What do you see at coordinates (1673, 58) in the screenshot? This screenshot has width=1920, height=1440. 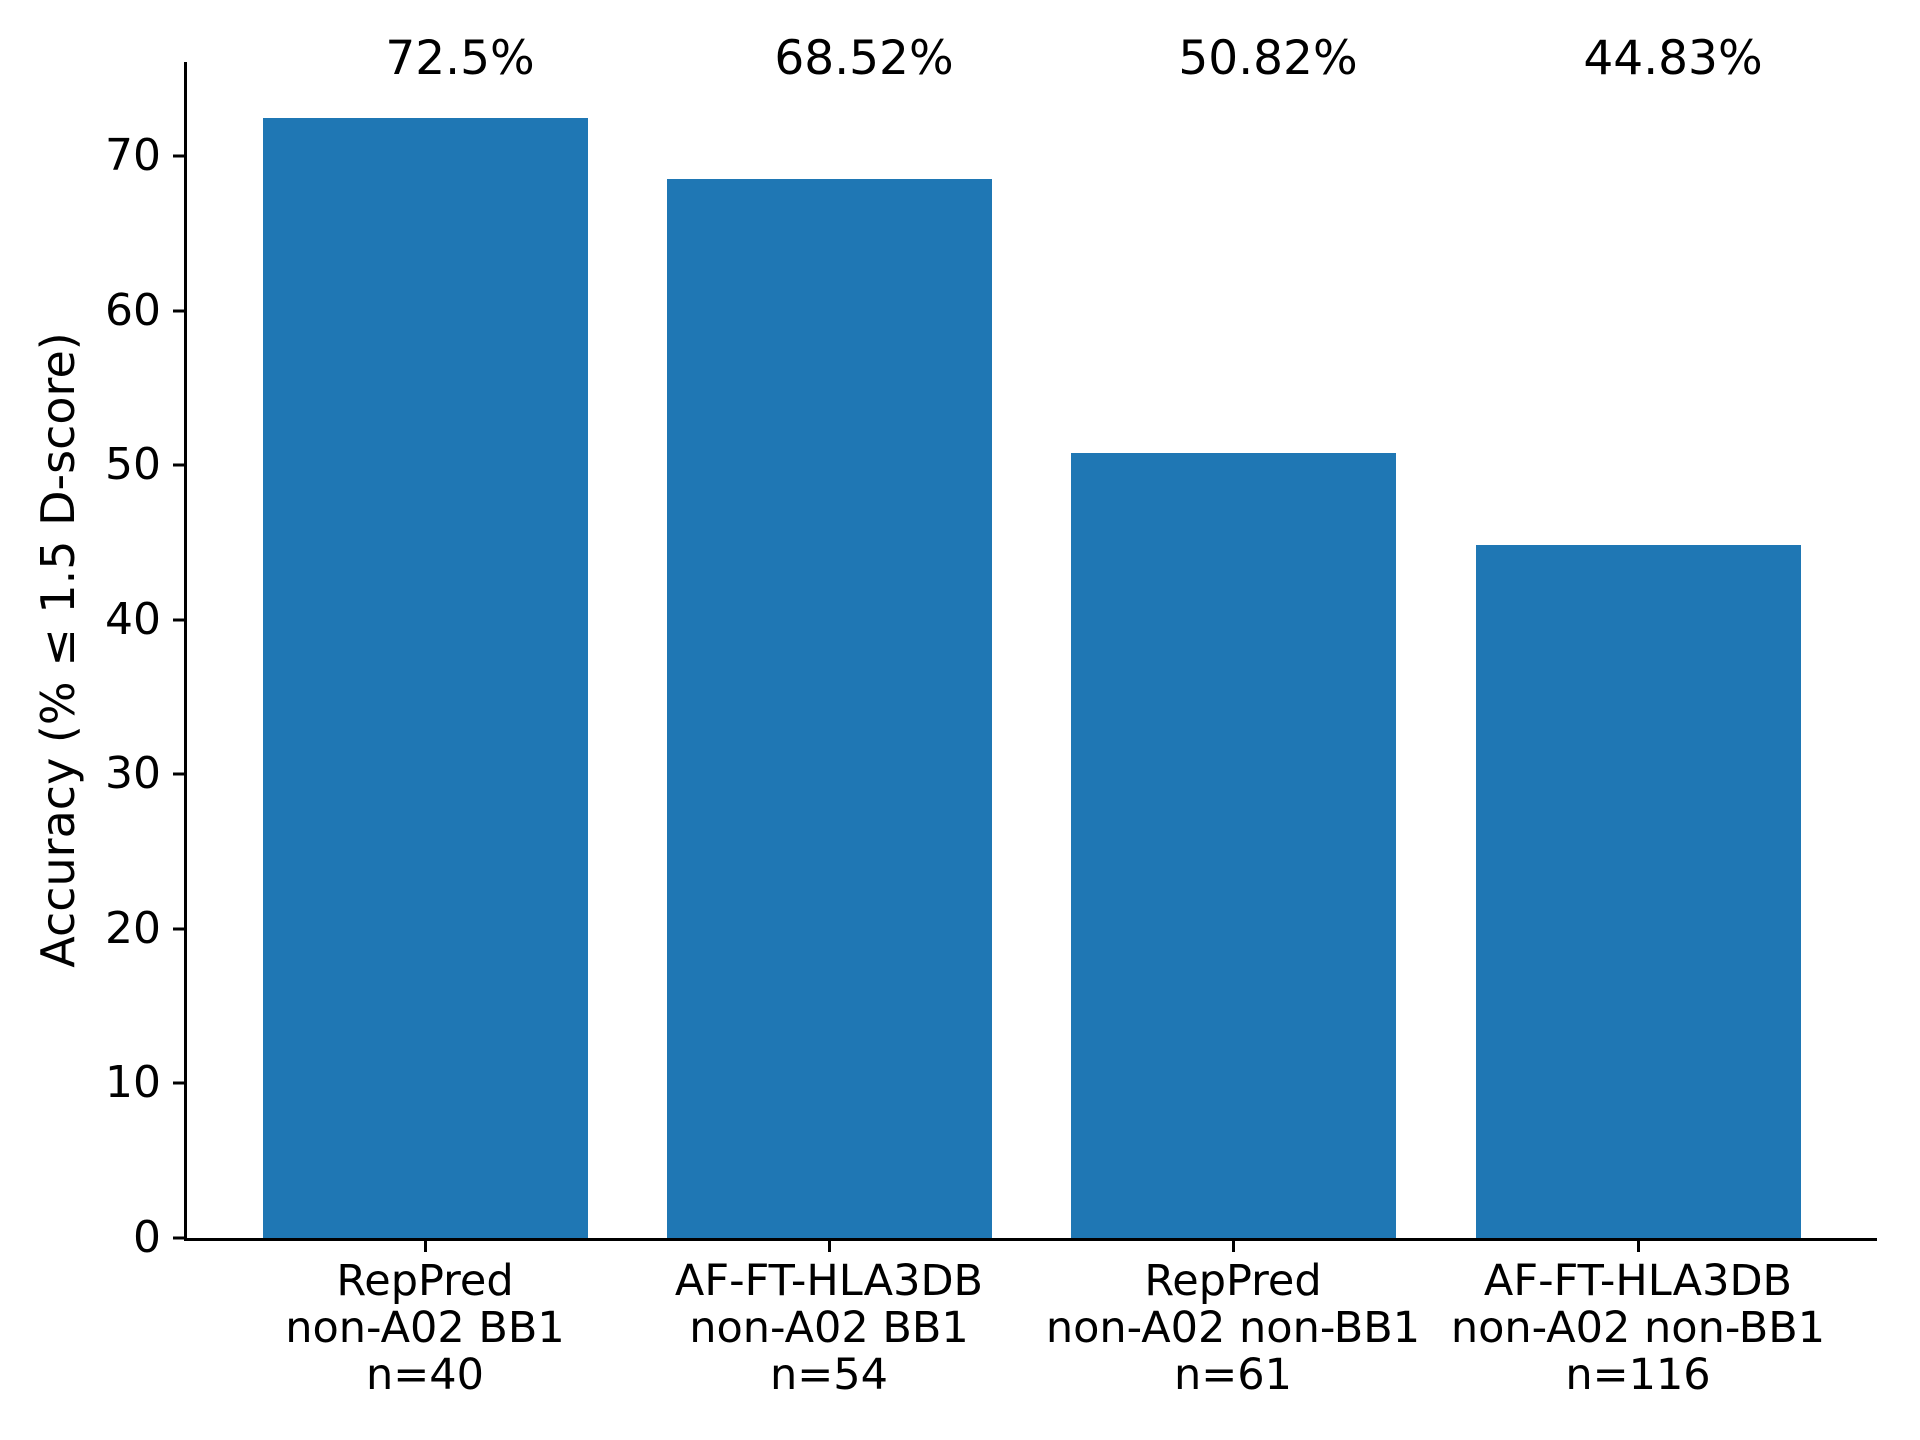 I see `bar-value-label: 44.83%` at bounding box center [1673, 58].